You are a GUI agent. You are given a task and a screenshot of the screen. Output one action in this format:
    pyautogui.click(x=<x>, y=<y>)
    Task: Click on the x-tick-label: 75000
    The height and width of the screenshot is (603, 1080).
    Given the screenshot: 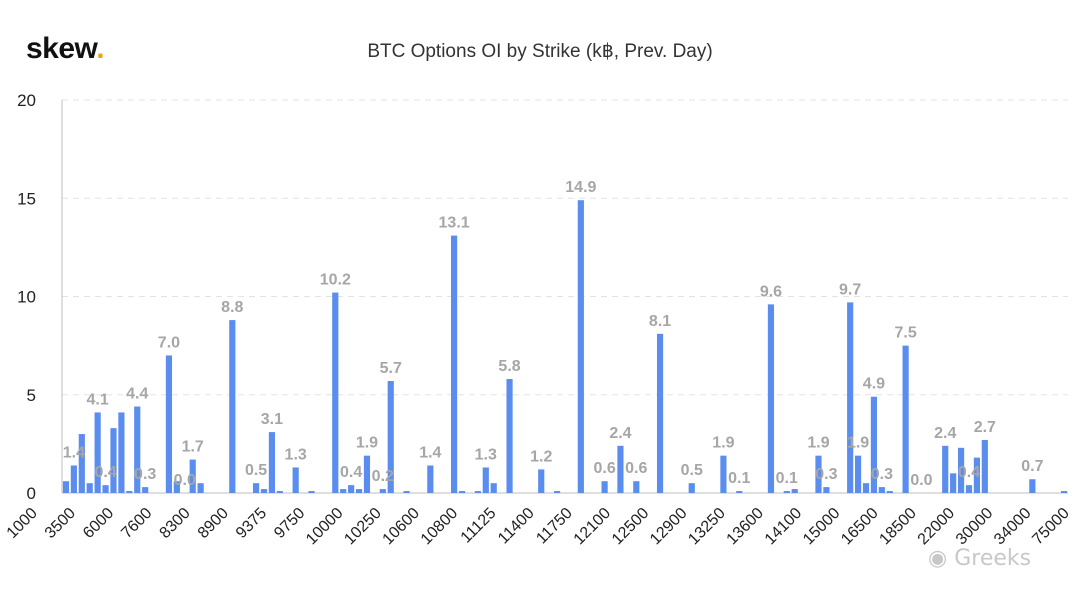 What is the action you would take?
    pyautogui.click(x=1051, y=527)
    